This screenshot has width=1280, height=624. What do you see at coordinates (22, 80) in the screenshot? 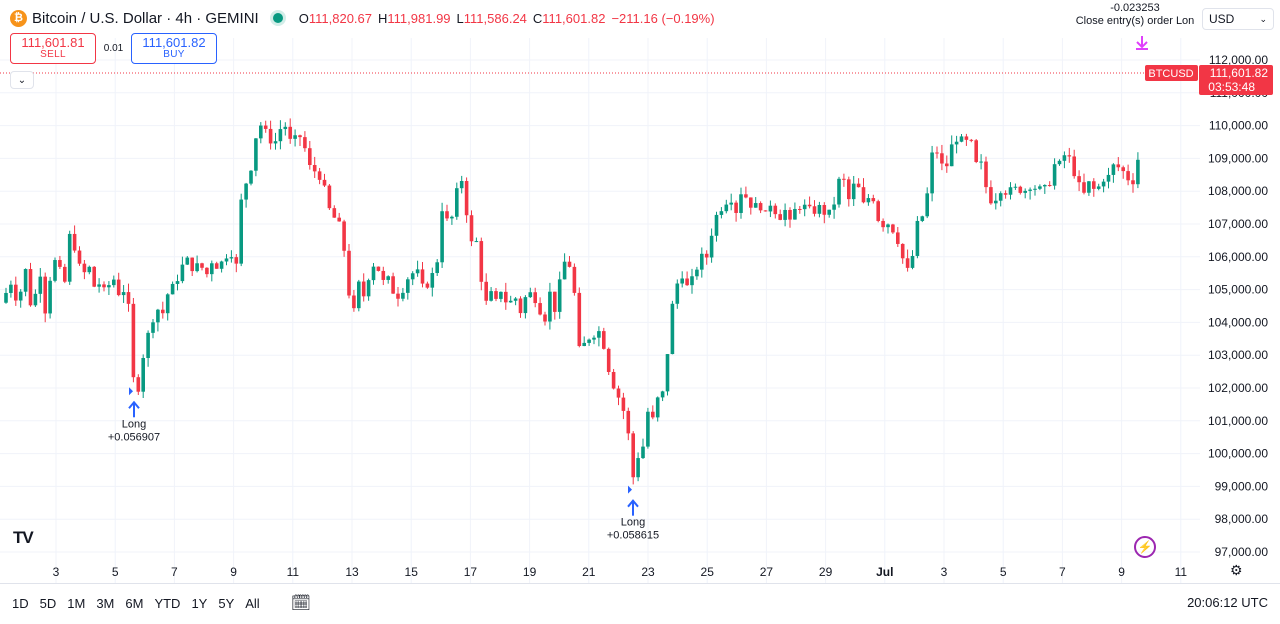
I see `collapse-legend-button: ⌄` at bounding box center [22, 80].